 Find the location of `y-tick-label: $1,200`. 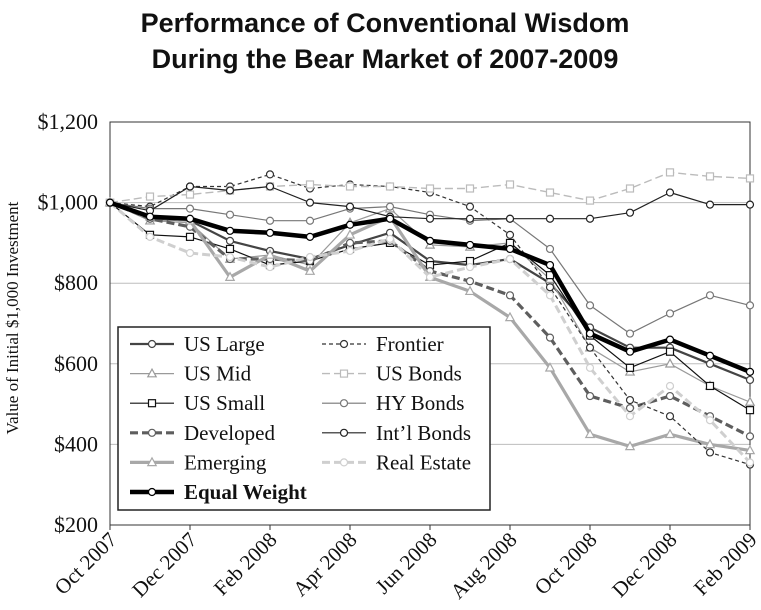

y-tick-label: $1,200 is located at coordinates (68, 121).